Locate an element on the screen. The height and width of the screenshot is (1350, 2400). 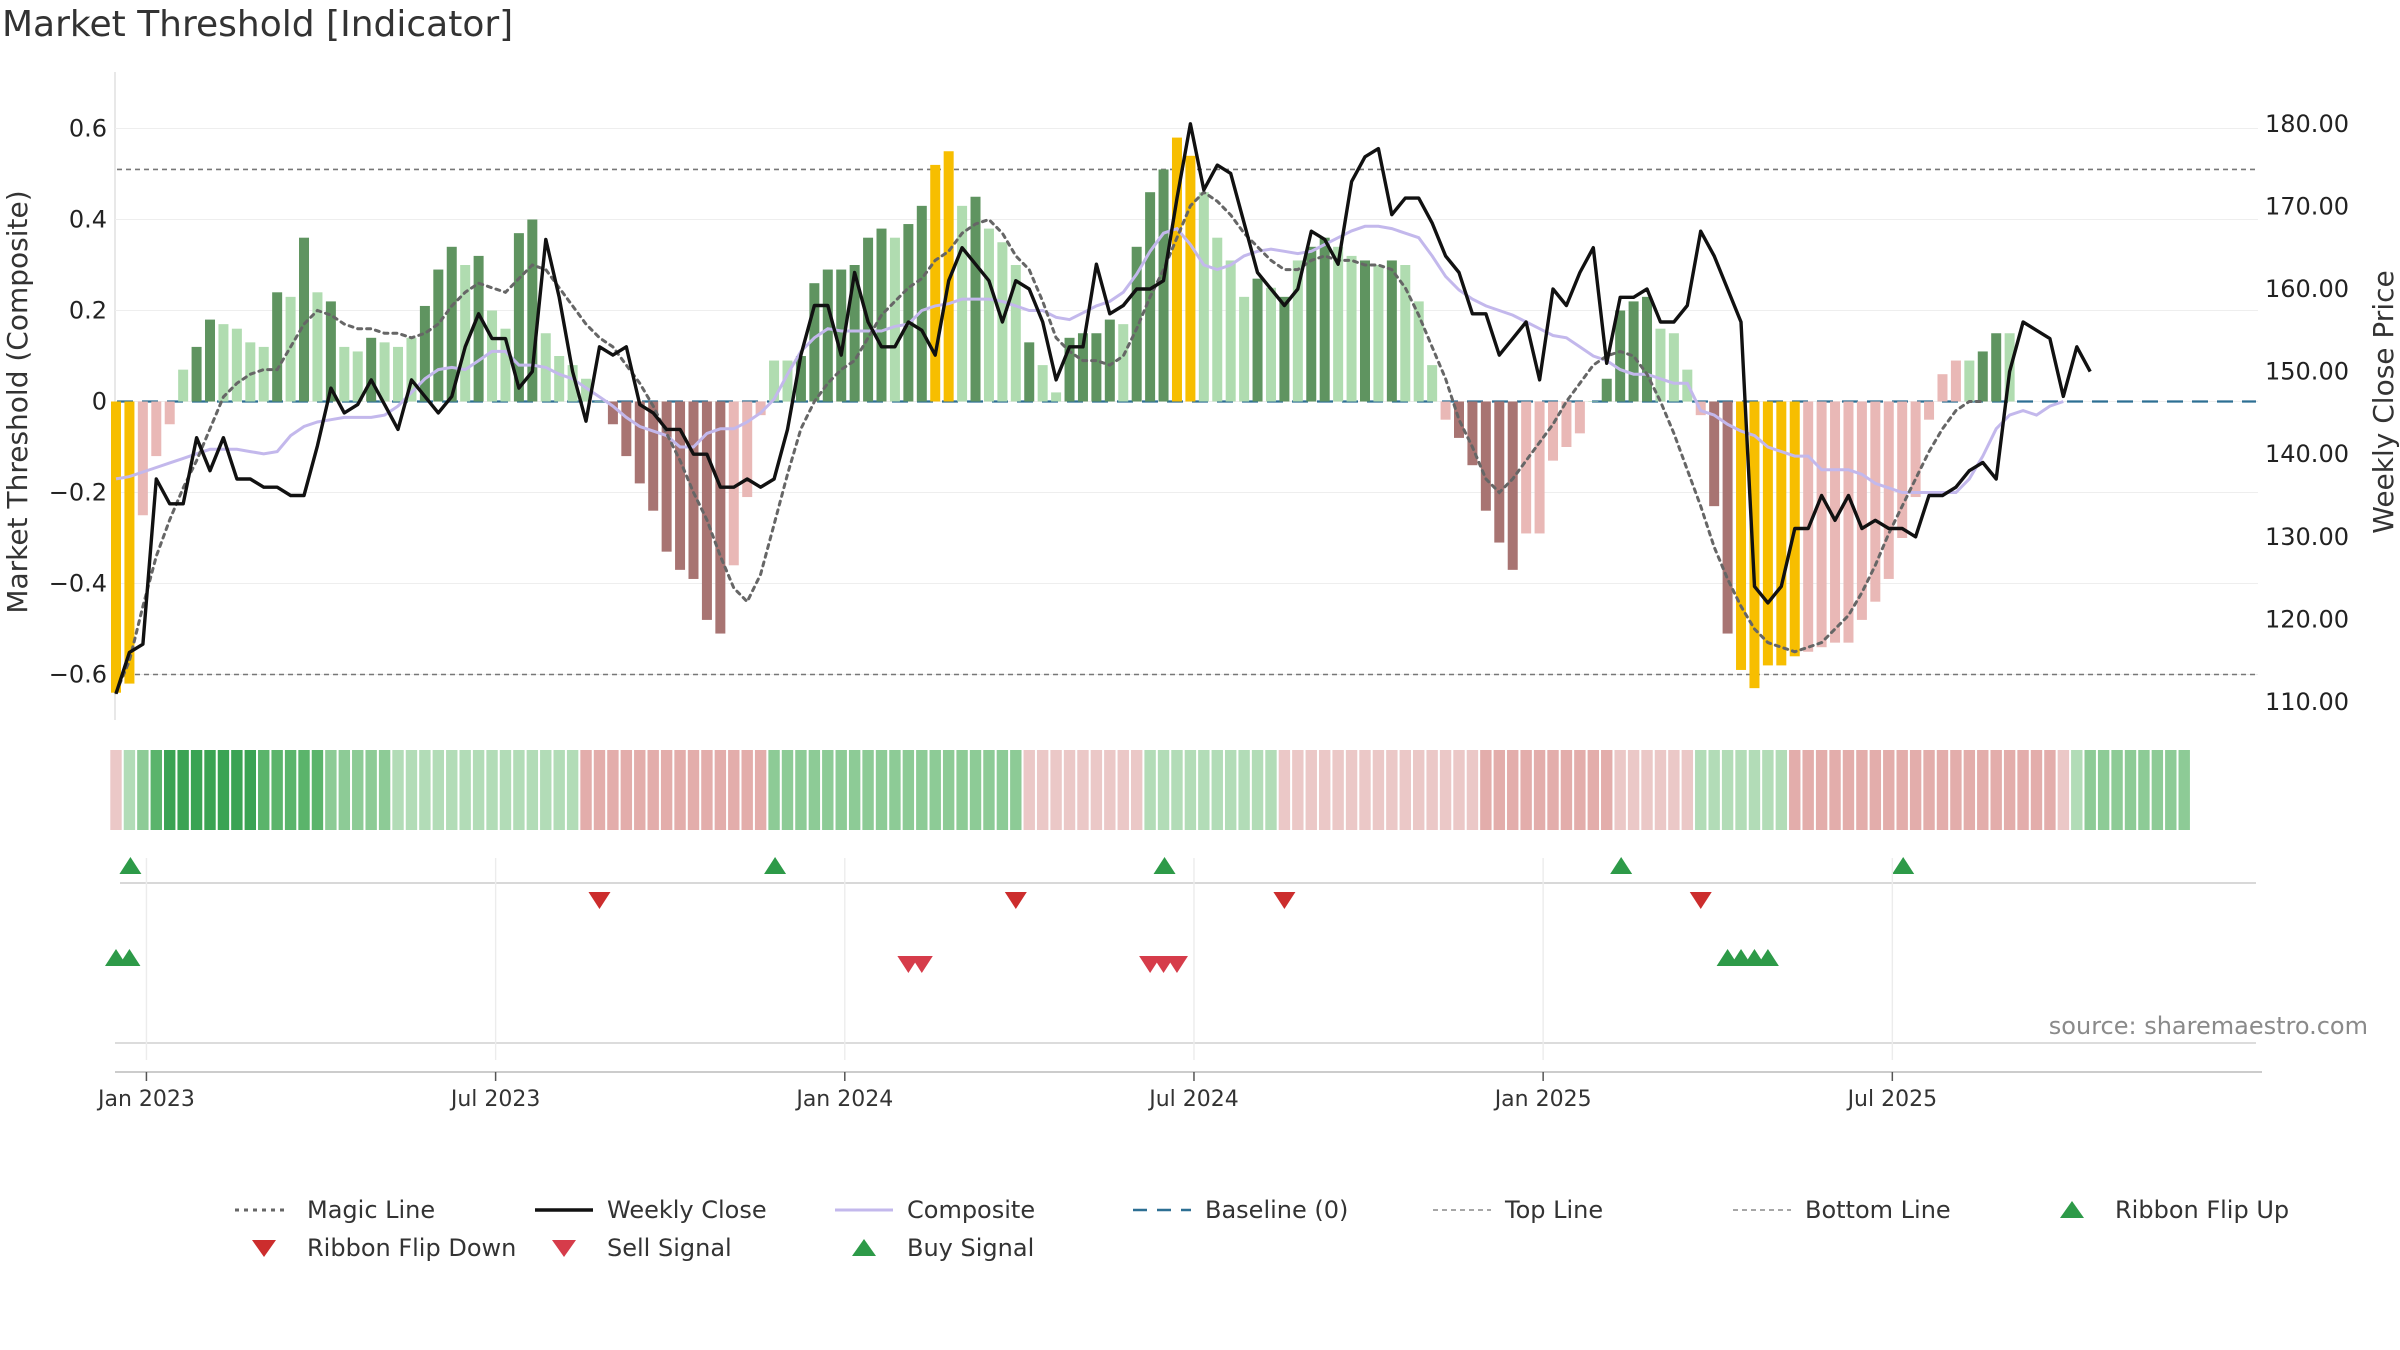
y2-tick-label: 180.00 is located at coordinates (2307, 124).